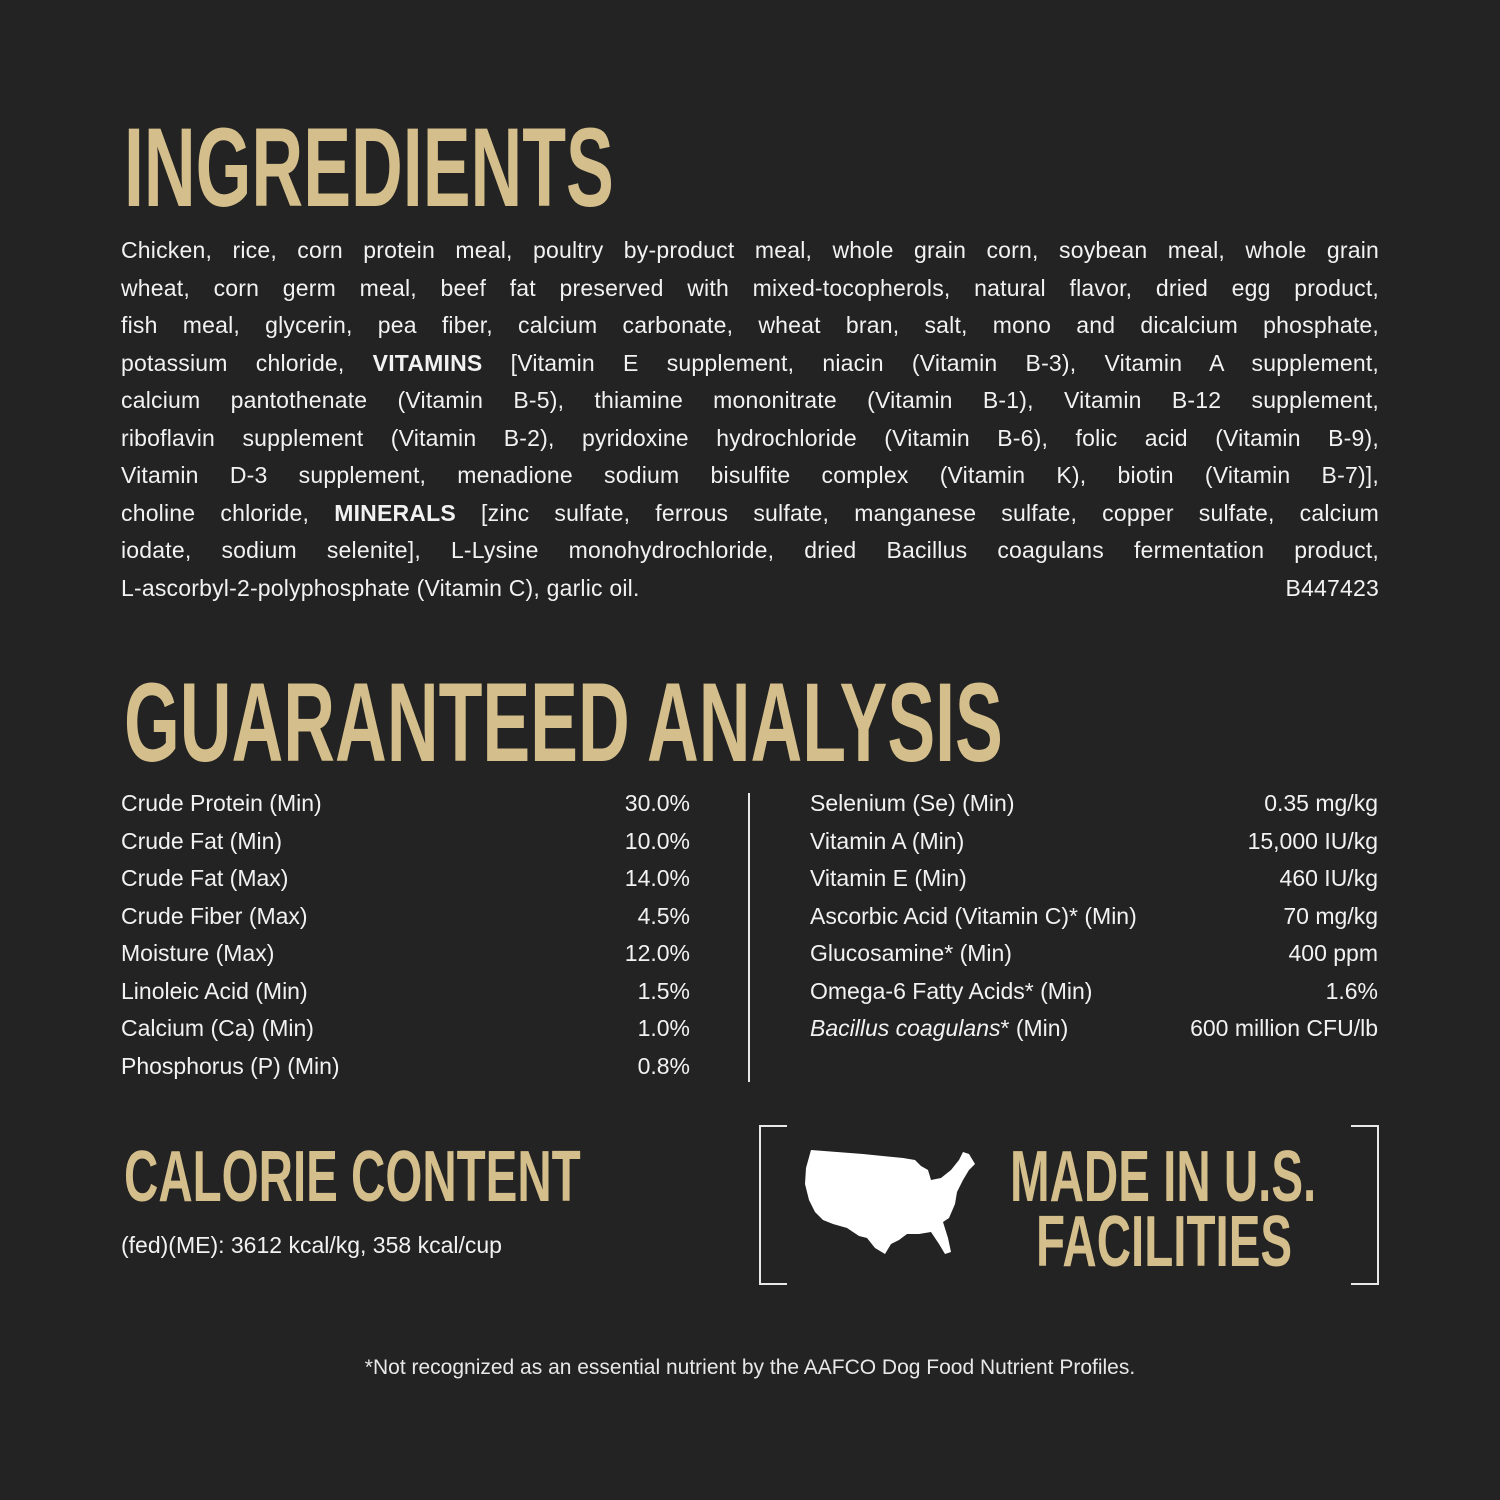 The width and height of the screenshot is (1500, 1500). What do you see at coordinates (888, 878) in the screenshot?
I see `nutrient-label: Vitamin E (Min)` at bounding box center [888, 878].